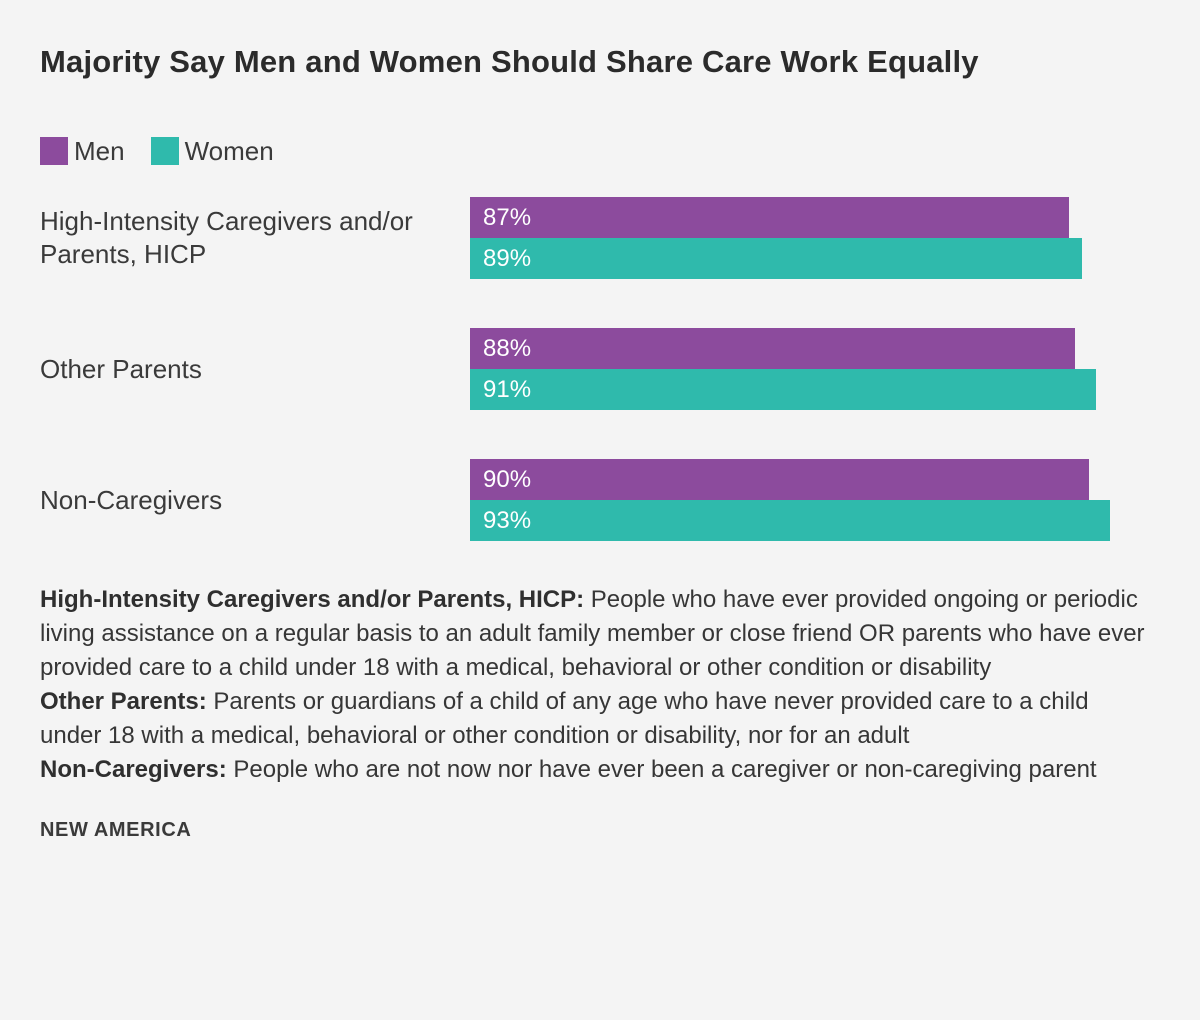  What do you see at coordinates (790, 520) in the screenshot?
I see `bar-women: 93%` at bounding box center [790, 520].